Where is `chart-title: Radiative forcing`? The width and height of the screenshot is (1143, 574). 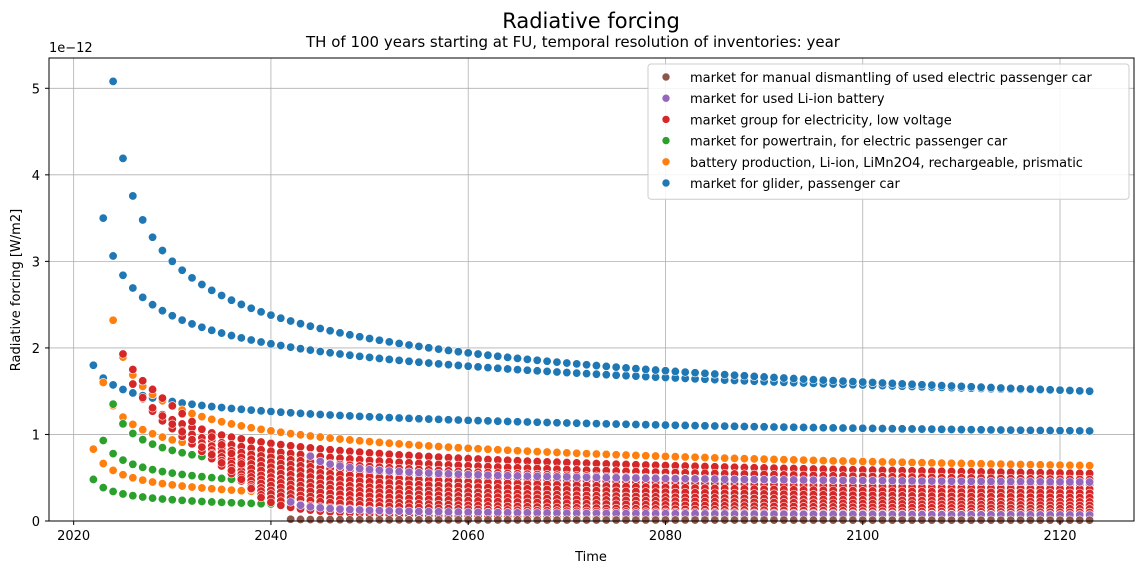
chart-title: Radiative forcing is located at coordinates (591, 21).